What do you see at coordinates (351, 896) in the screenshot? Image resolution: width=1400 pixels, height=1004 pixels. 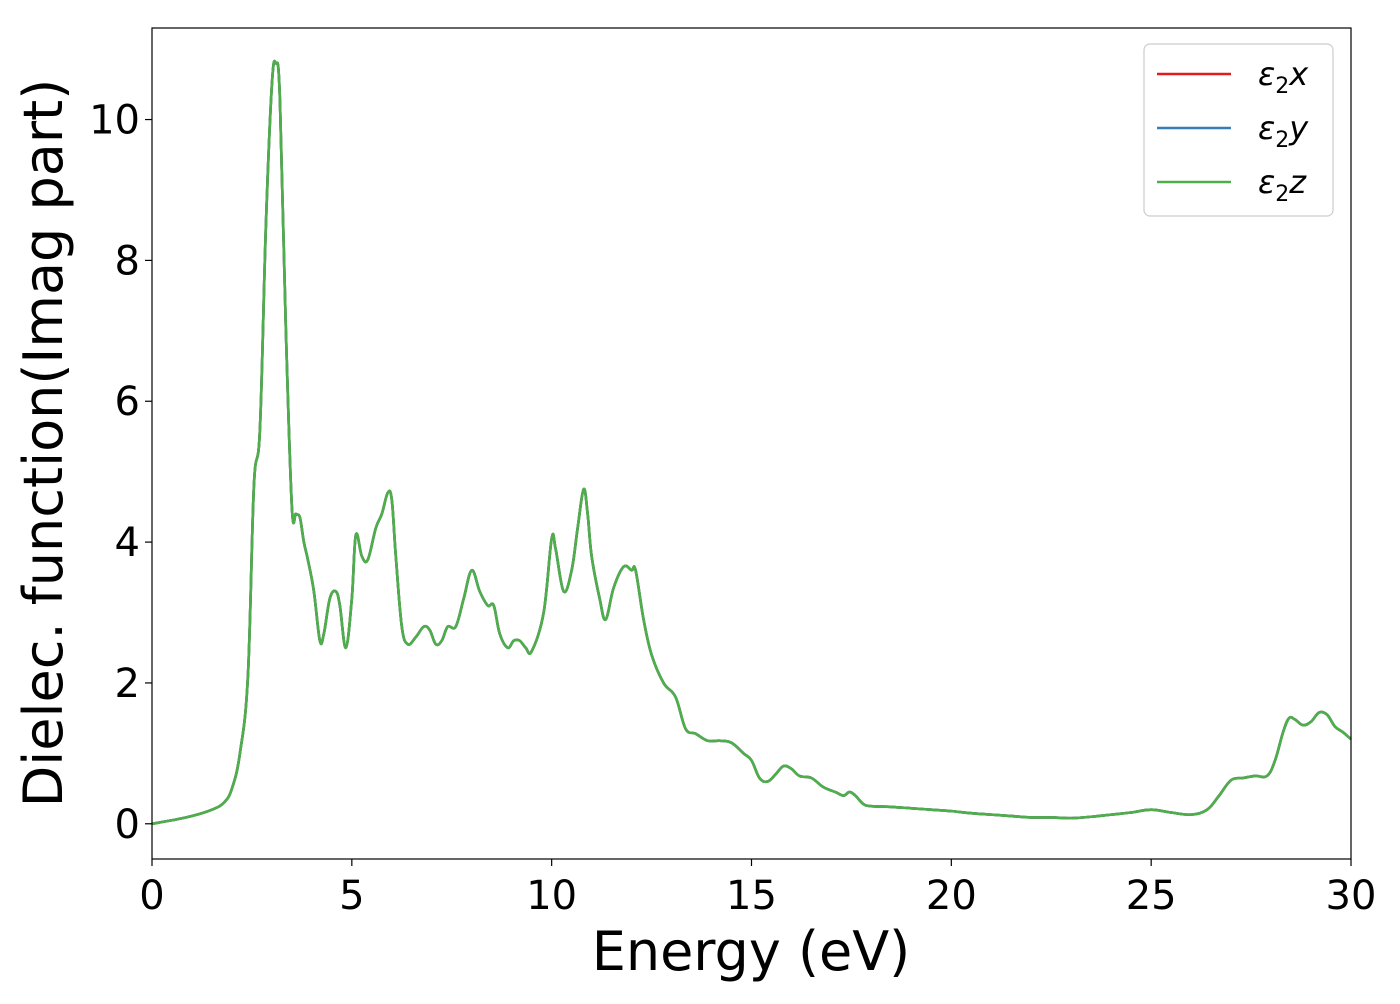 I see `x-tick-label: 5` at bounding box center [351, 896].